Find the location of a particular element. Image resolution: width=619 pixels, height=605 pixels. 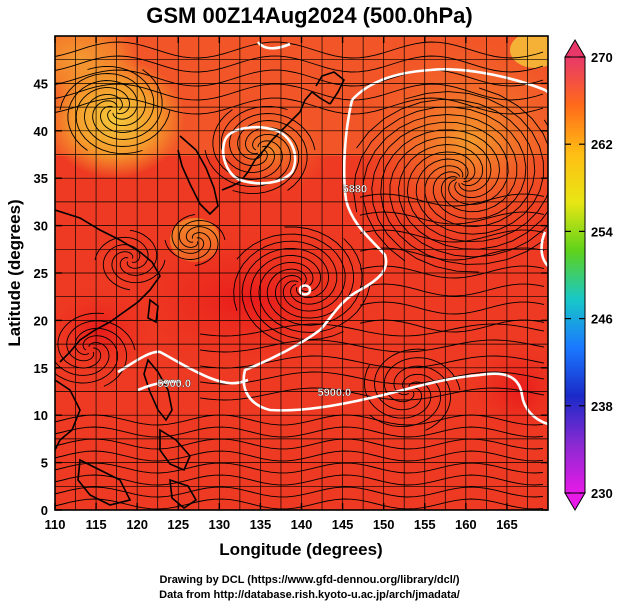

contour-east-edge is located at coordinates (544, 249).